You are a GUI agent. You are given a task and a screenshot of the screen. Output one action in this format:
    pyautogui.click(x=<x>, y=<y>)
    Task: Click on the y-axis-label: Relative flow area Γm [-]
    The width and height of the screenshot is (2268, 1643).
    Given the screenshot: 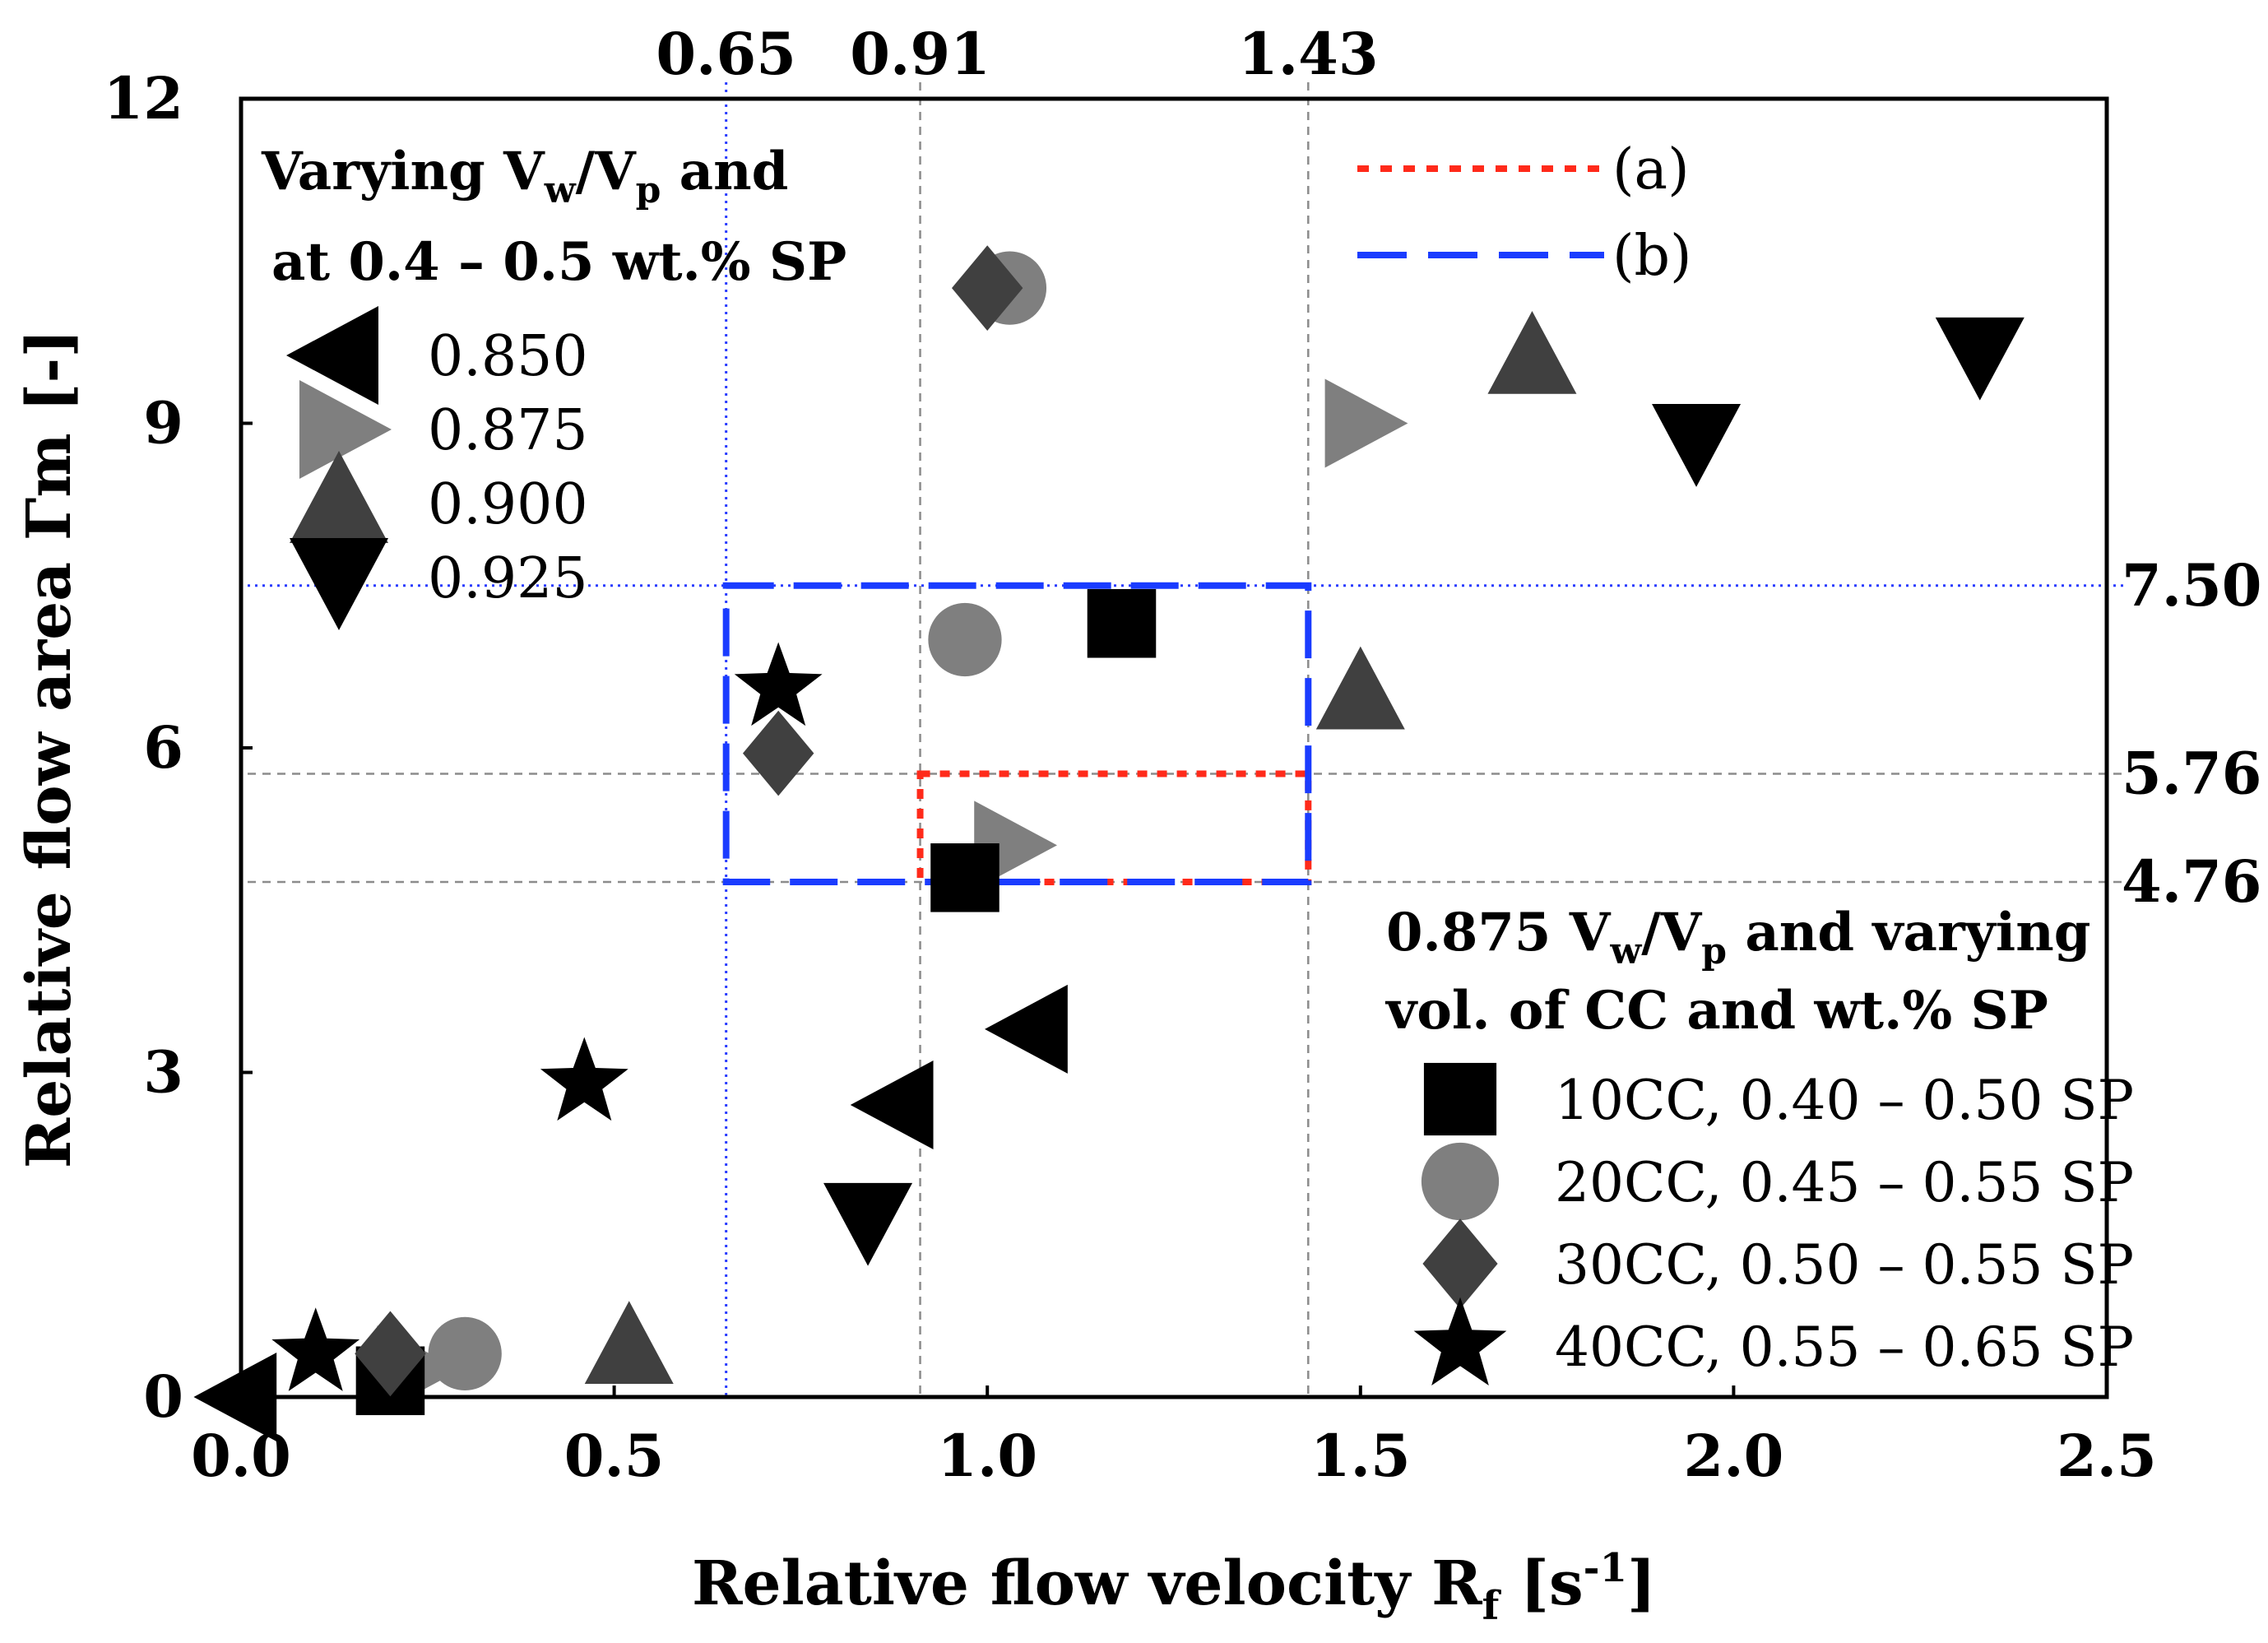 What is the action you would take?
    pyautogui.click(x=49, y=748)
    